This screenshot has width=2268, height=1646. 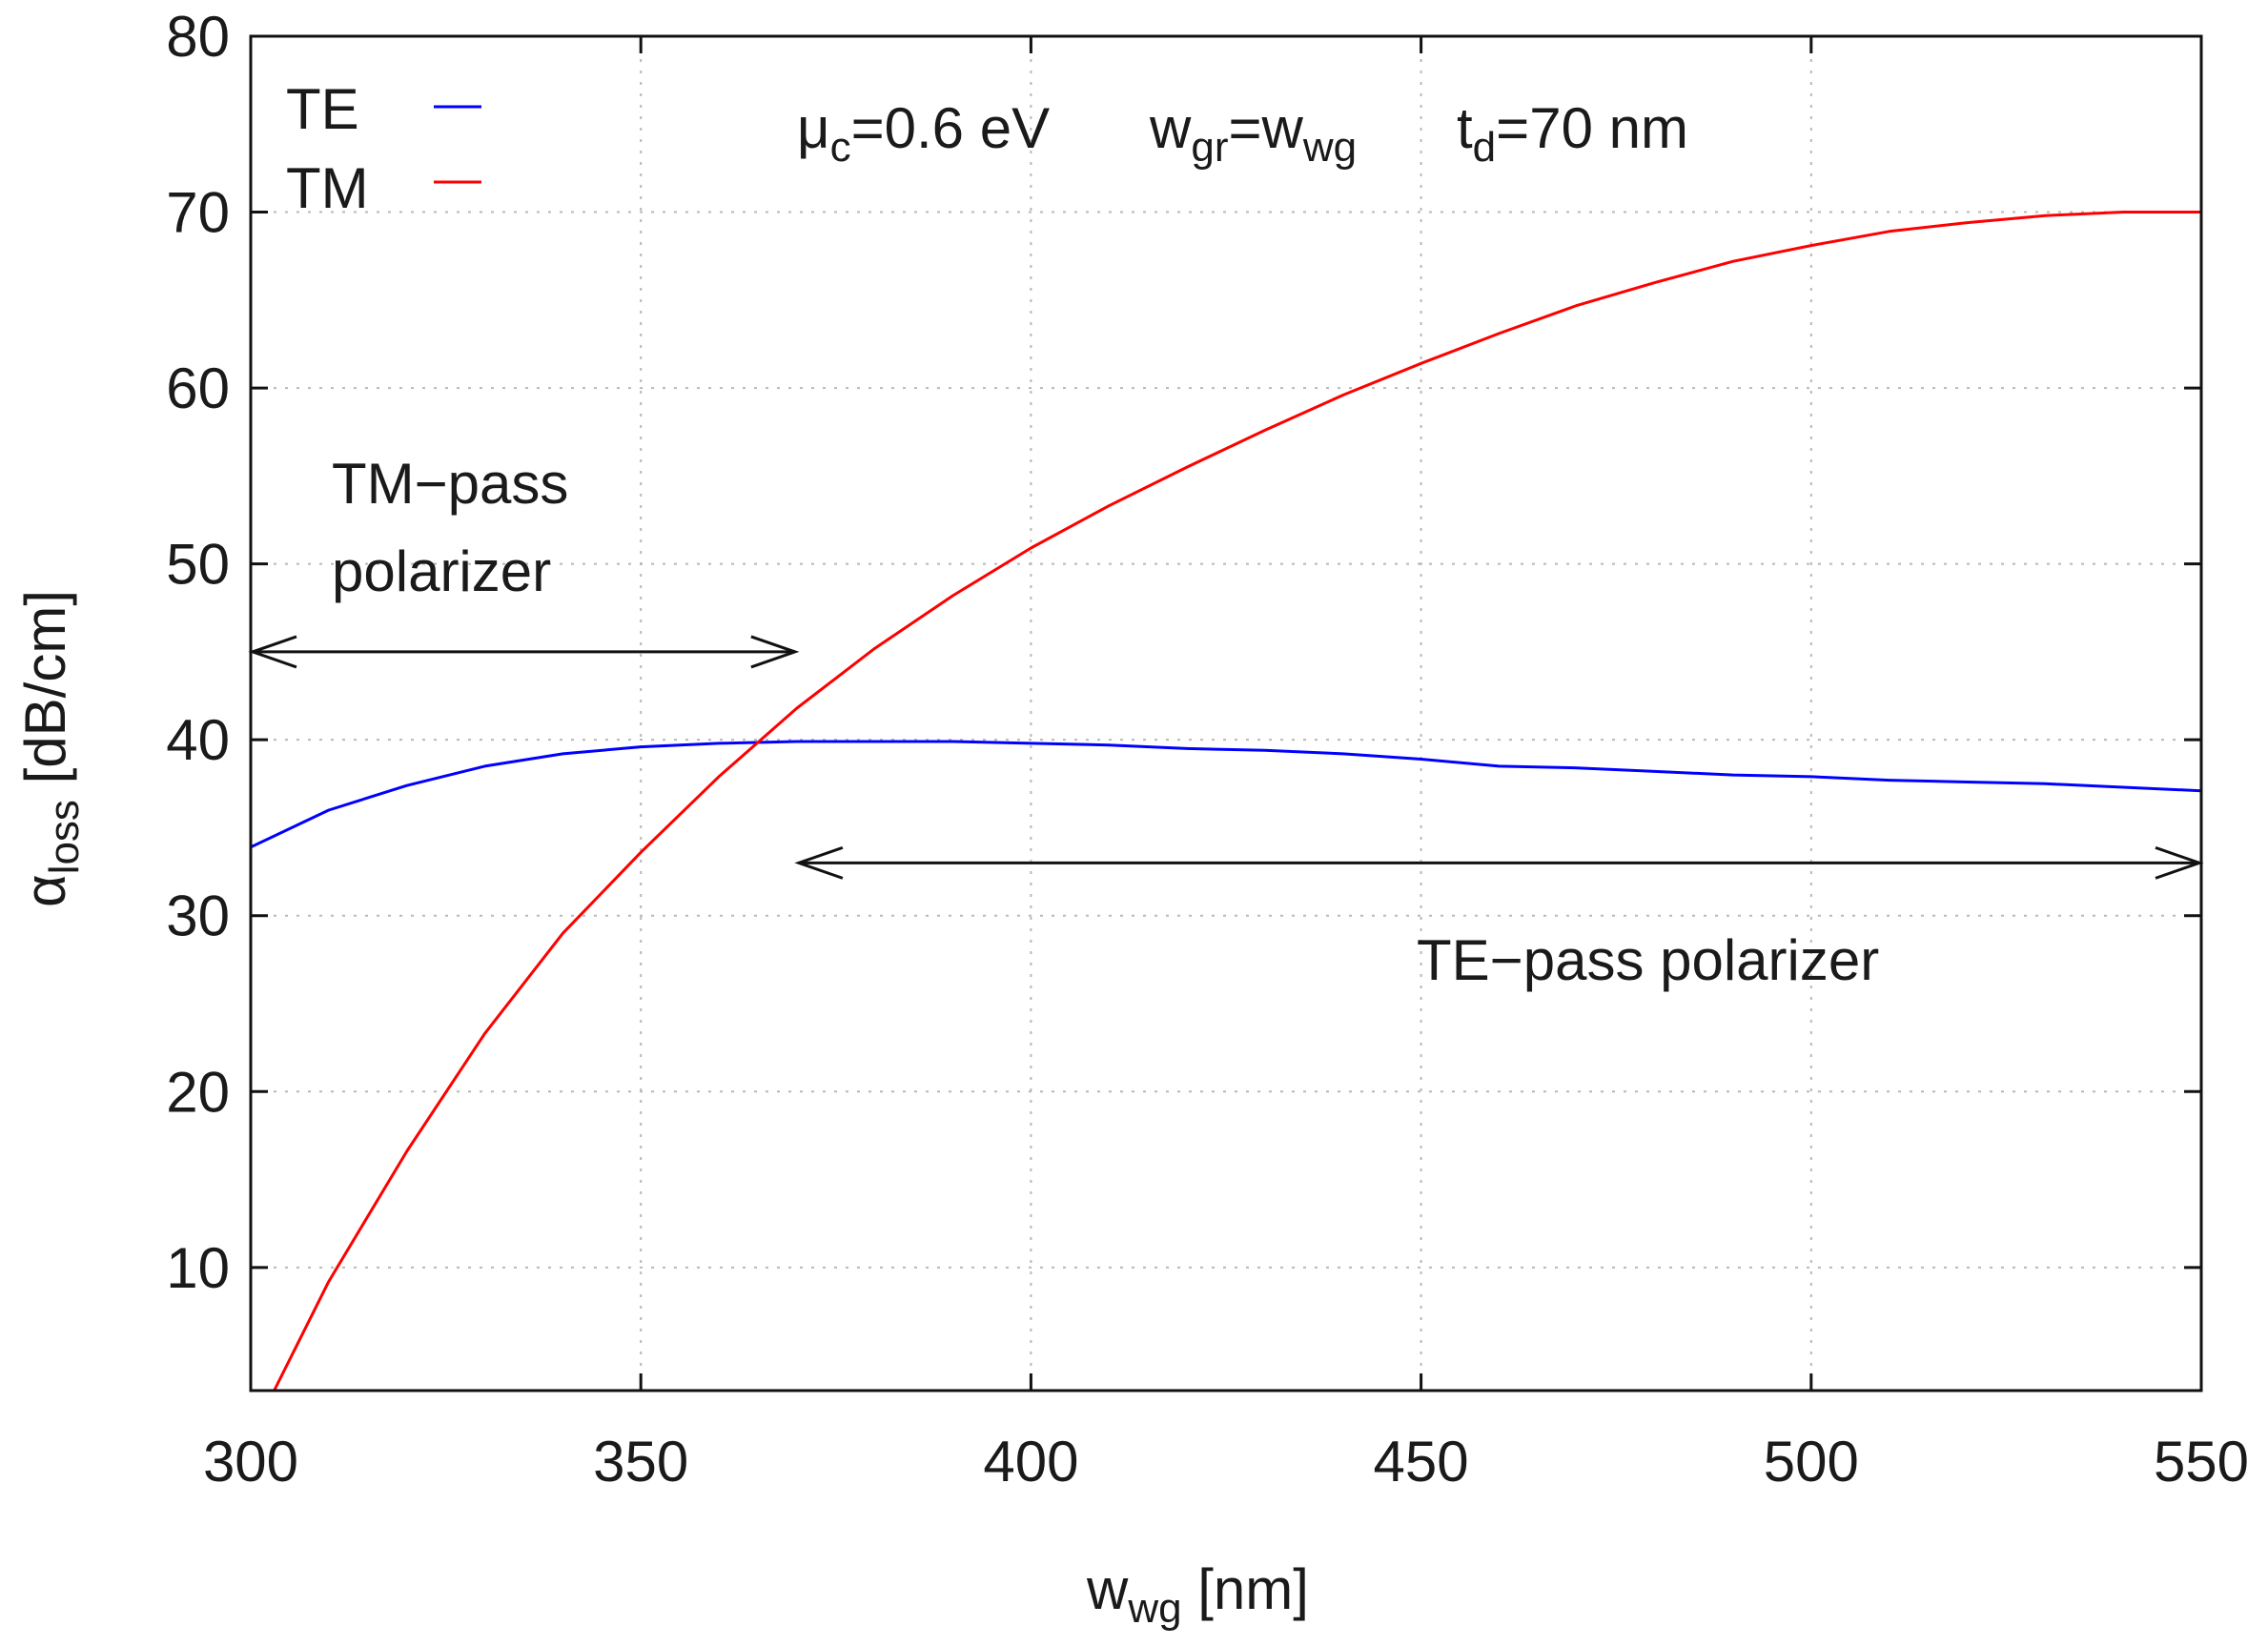 I want to click on legend-label-te: TE, so click(x=322, y=109).